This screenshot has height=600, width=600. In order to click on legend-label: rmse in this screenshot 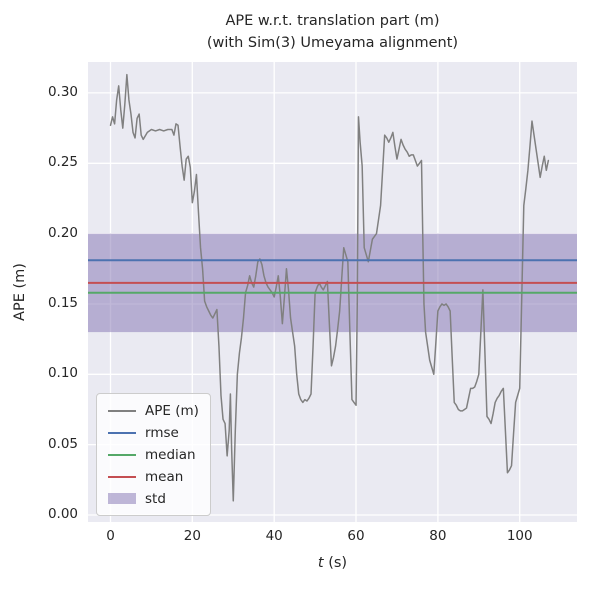, I will do `click(162, 432)`.